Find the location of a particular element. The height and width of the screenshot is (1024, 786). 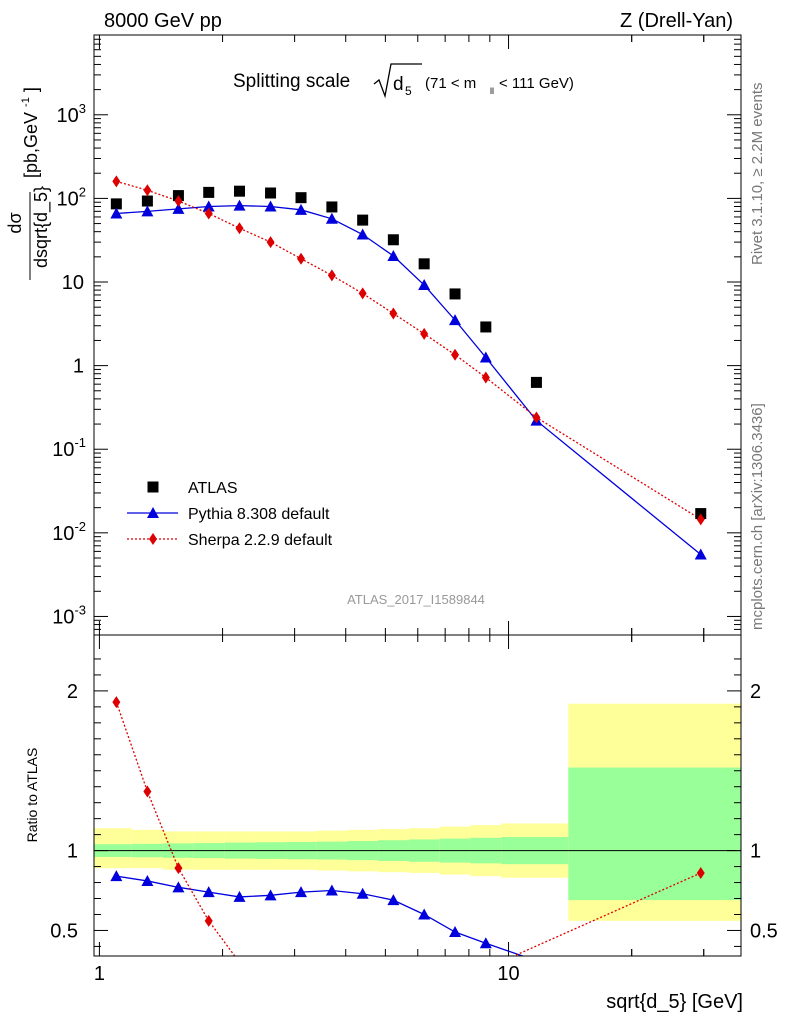

y-label-unit-sup: -1 is located at coordinates (26, 102).